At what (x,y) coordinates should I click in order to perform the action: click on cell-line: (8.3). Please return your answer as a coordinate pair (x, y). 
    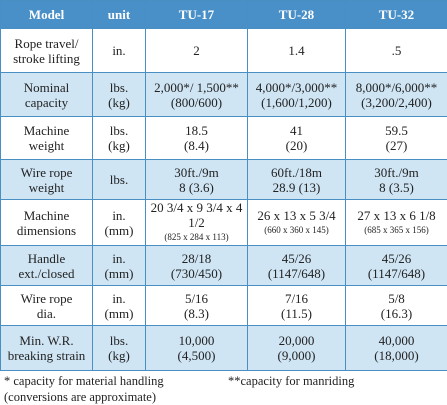
    Looking at the image, I should click on (196, 313).